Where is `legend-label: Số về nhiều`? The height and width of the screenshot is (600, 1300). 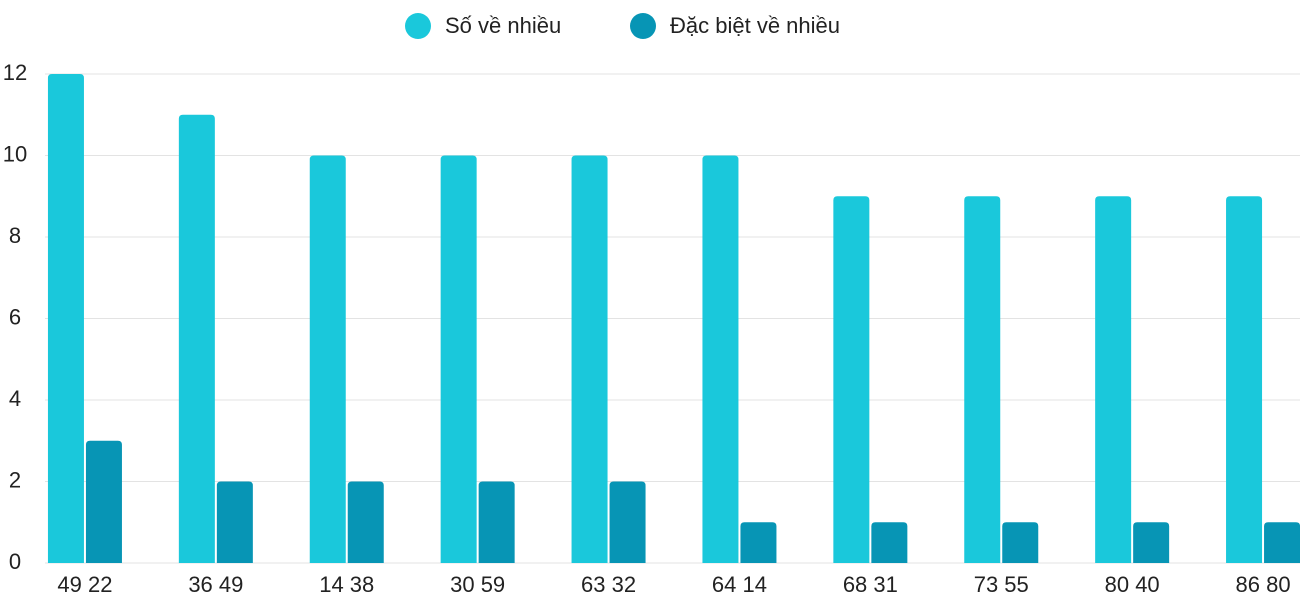
legend-label: Số về nhiều is located at coordinates (503, 25).